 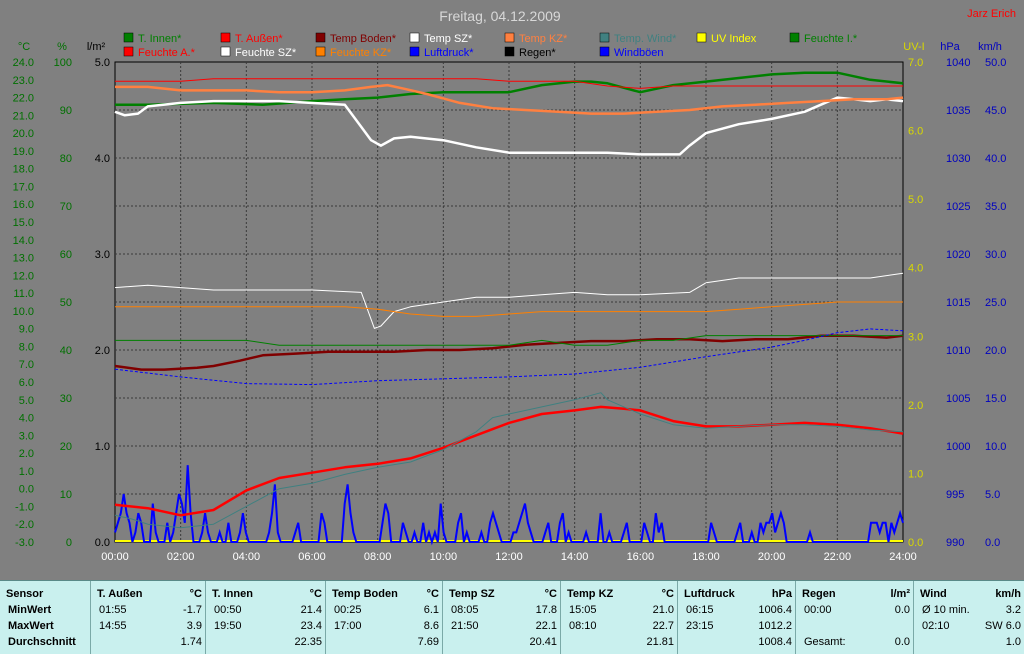 I want to click on y-tick-label: 21.0, so click(x=23, y=116).